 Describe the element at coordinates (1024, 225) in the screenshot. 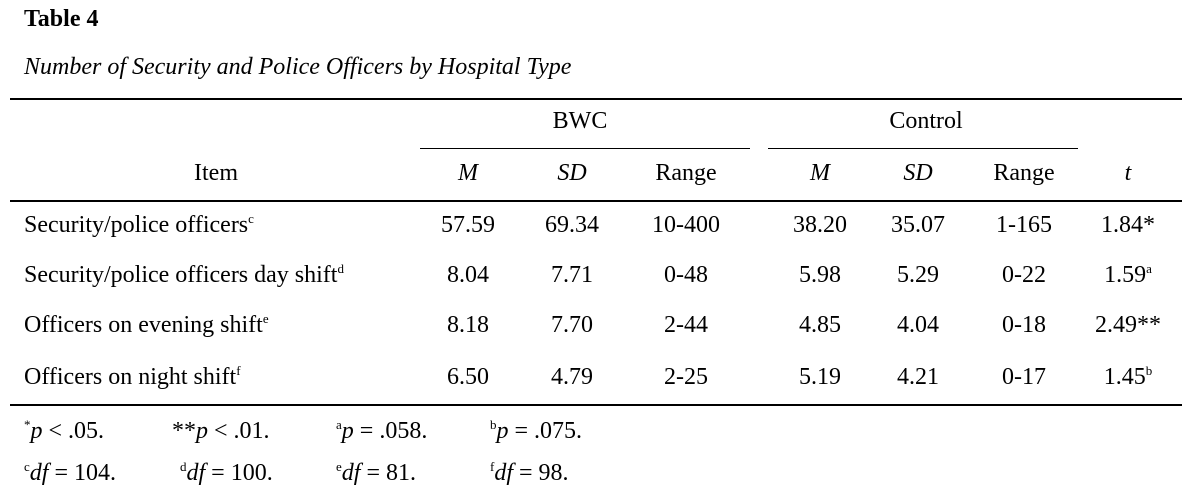

I see `table-cell: 1-165` at that location.